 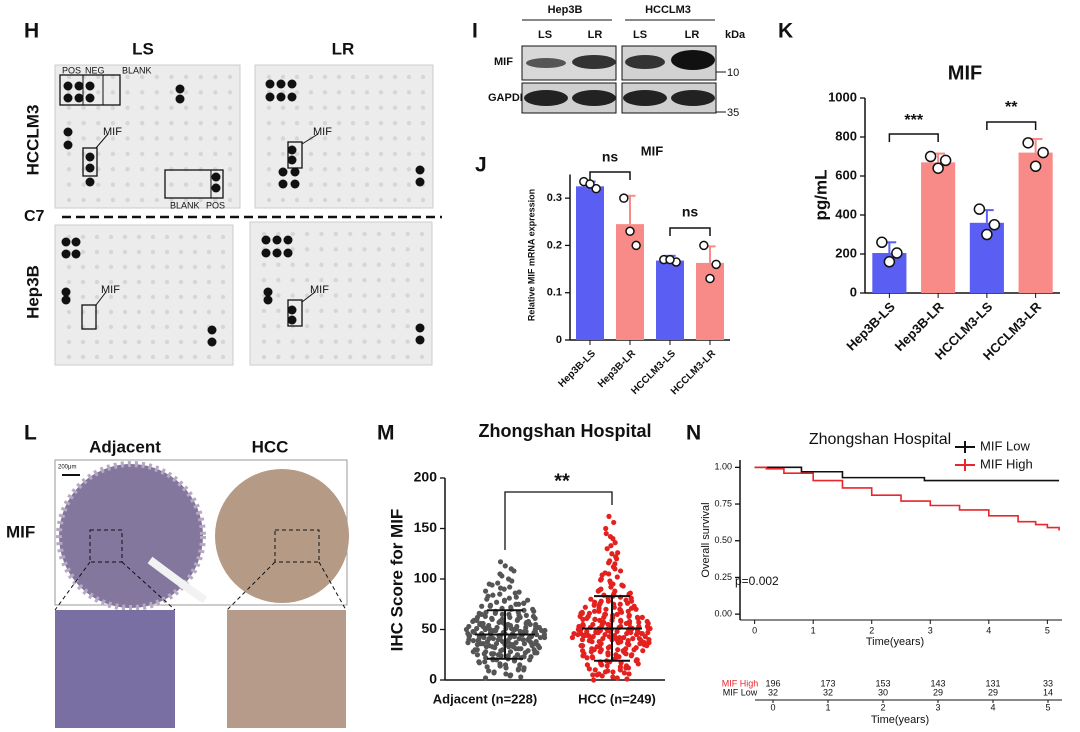 I want to click on risk-count: 29, so click(x=938, y=692).